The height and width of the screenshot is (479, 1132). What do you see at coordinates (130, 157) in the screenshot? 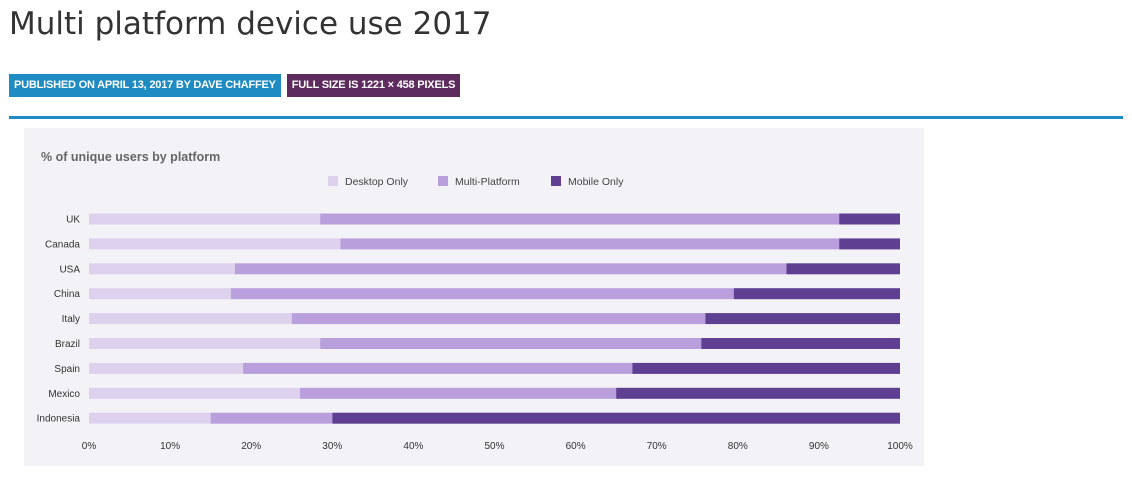
I see `chart-title: % of unique users by platform` at bounding box center [130, 157].